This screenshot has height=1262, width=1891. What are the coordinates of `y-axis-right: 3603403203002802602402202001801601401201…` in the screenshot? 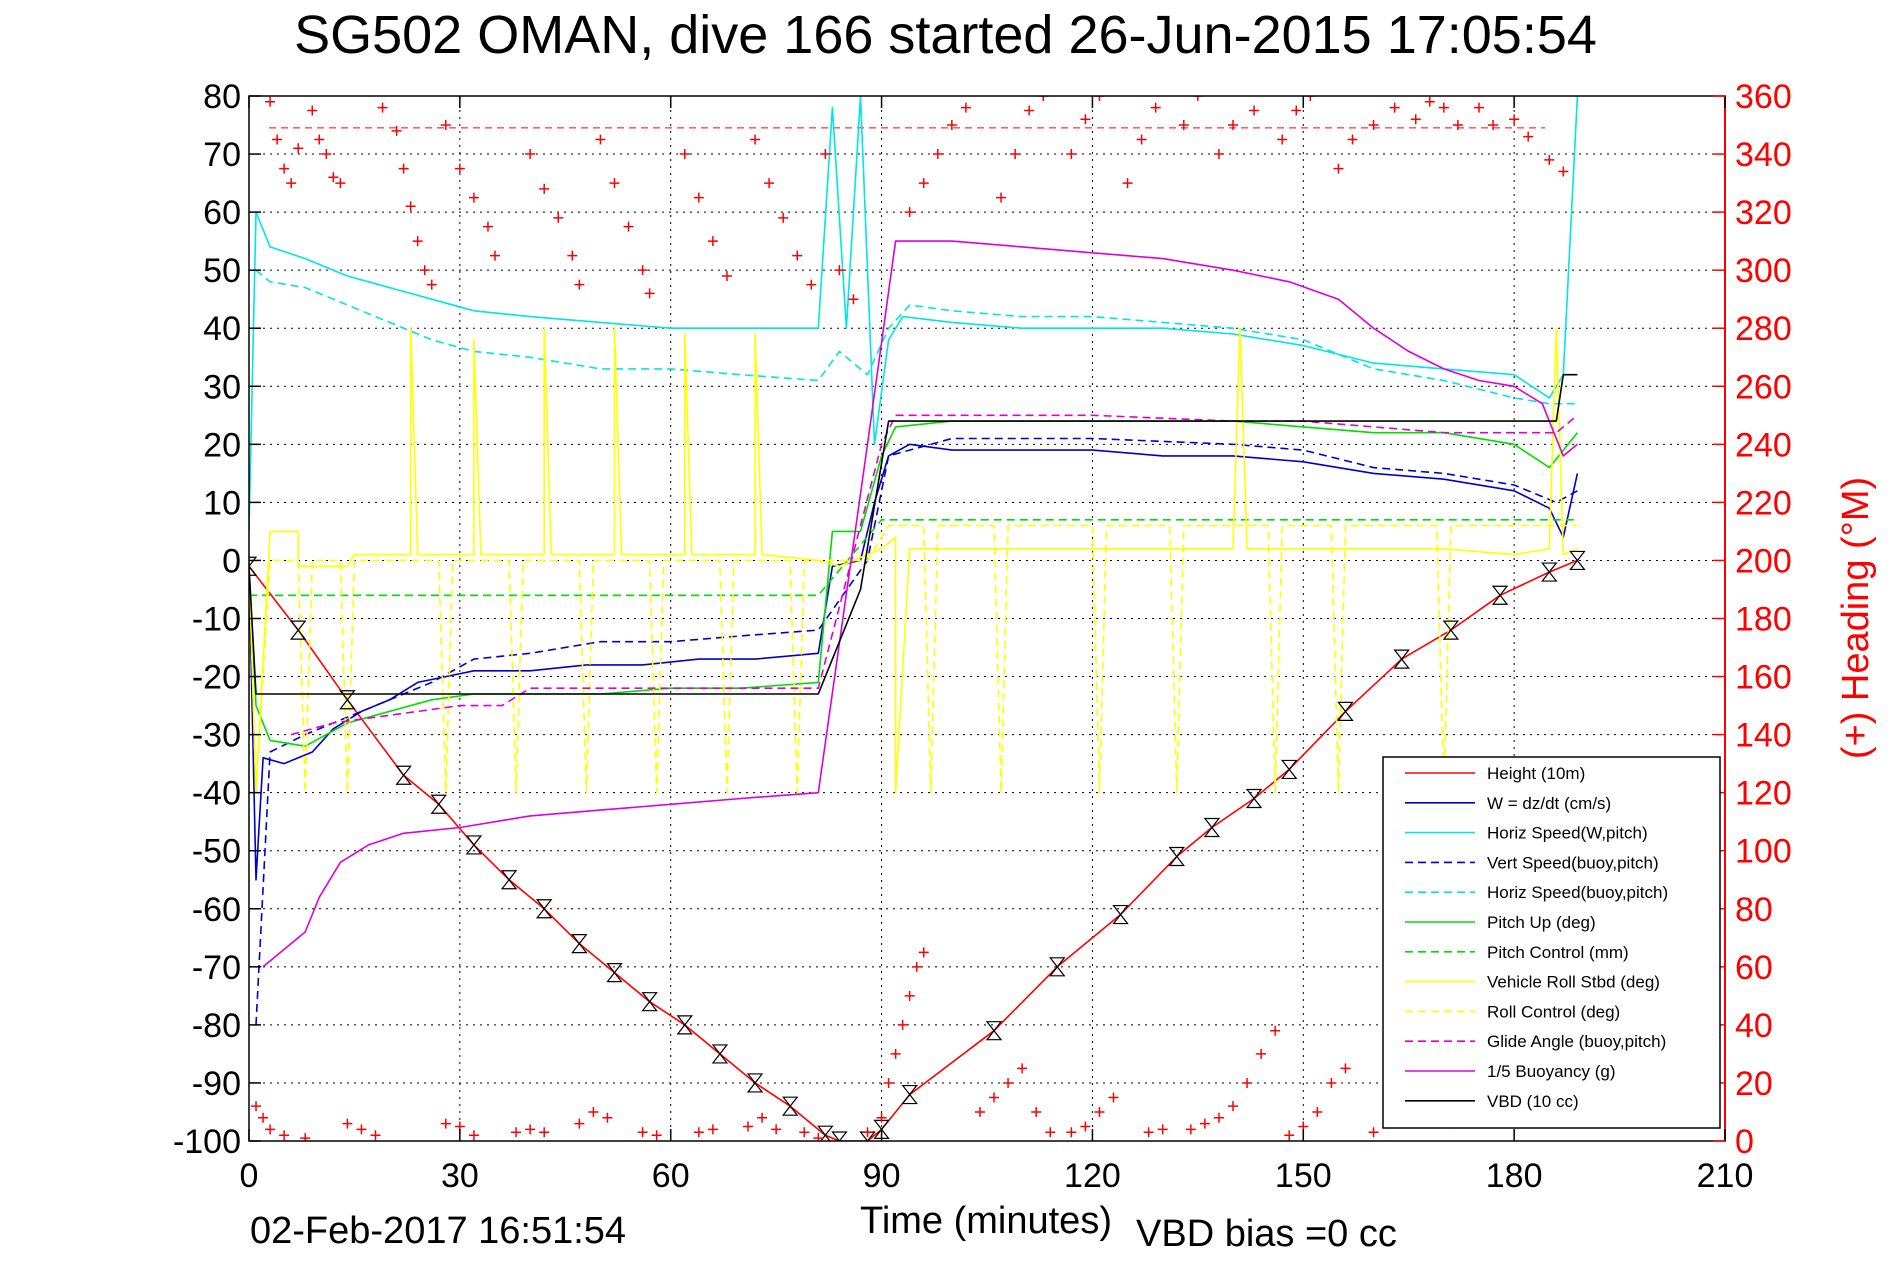 It's located at (1752, 619).